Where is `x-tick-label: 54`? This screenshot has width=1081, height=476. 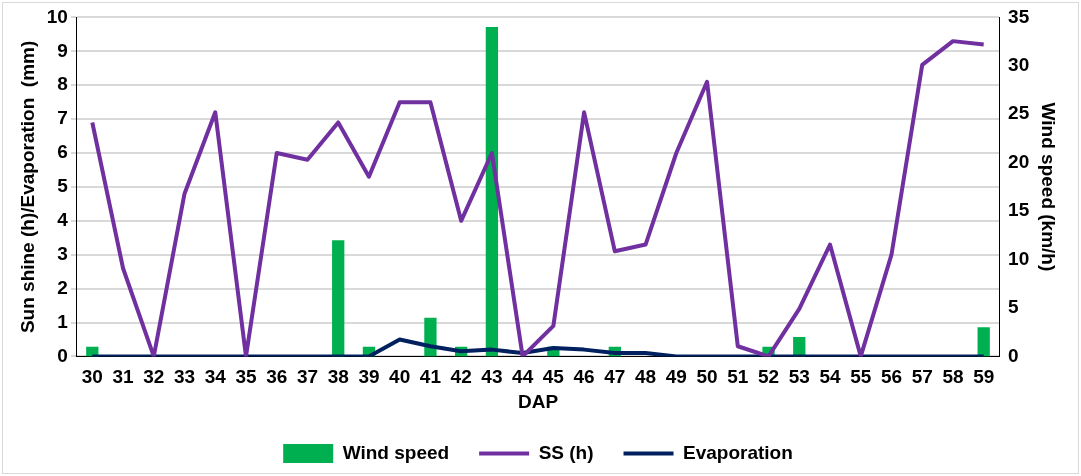 x-tick-label: 54 is located at coordinates (830, 377).